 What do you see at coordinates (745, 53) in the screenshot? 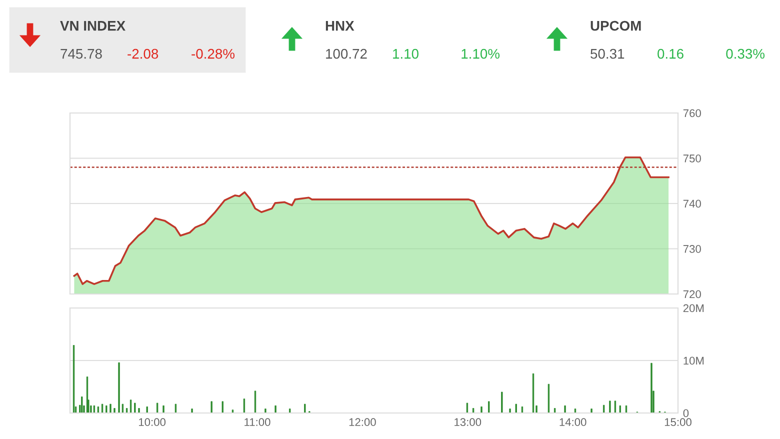
I see `text: 0.33%` at bounding box center [745, 53].